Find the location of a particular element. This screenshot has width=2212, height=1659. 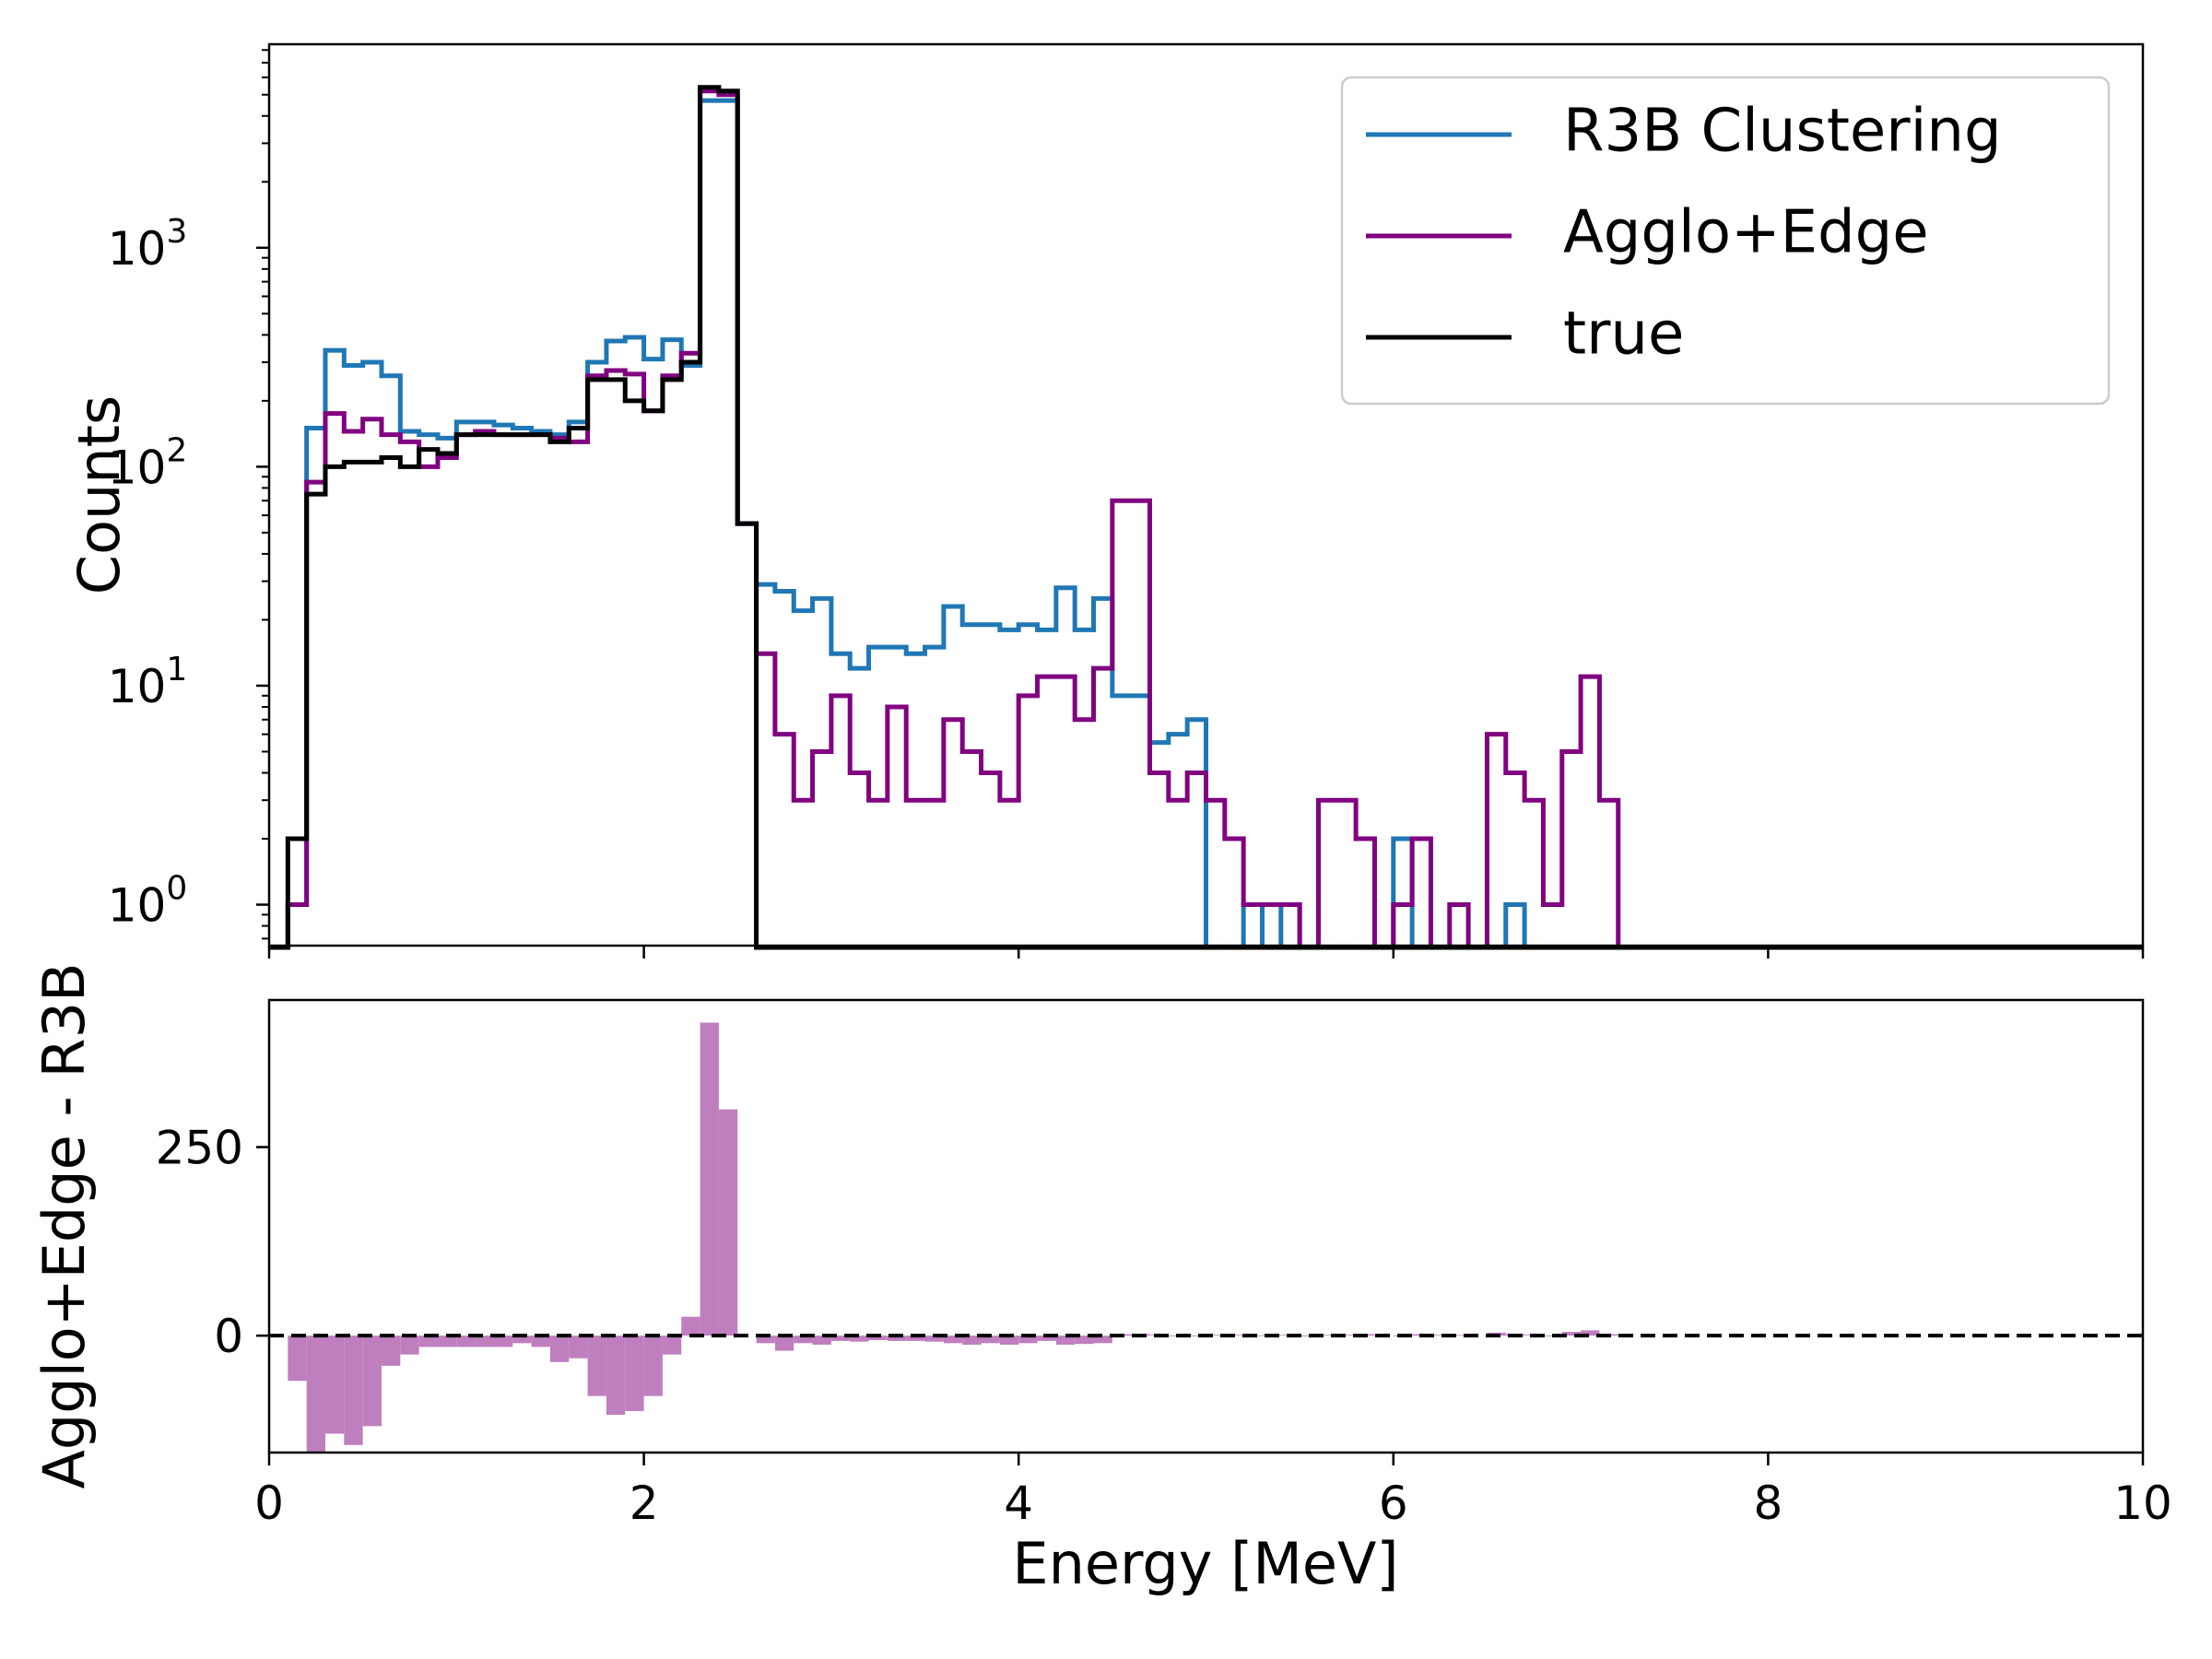

legend-entry-r3b: R3B Clustering is located at coordinates (1684, 132).